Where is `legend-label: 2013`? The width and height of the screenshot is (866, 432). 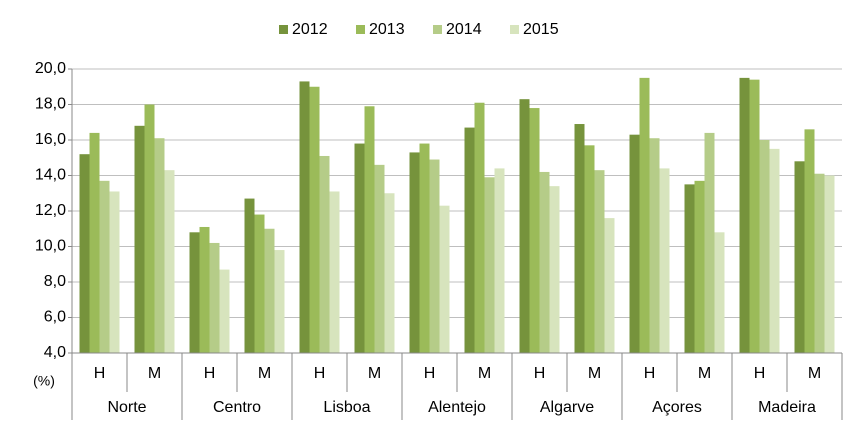 legend-label: 2013 is located at coordinates (387, 29).